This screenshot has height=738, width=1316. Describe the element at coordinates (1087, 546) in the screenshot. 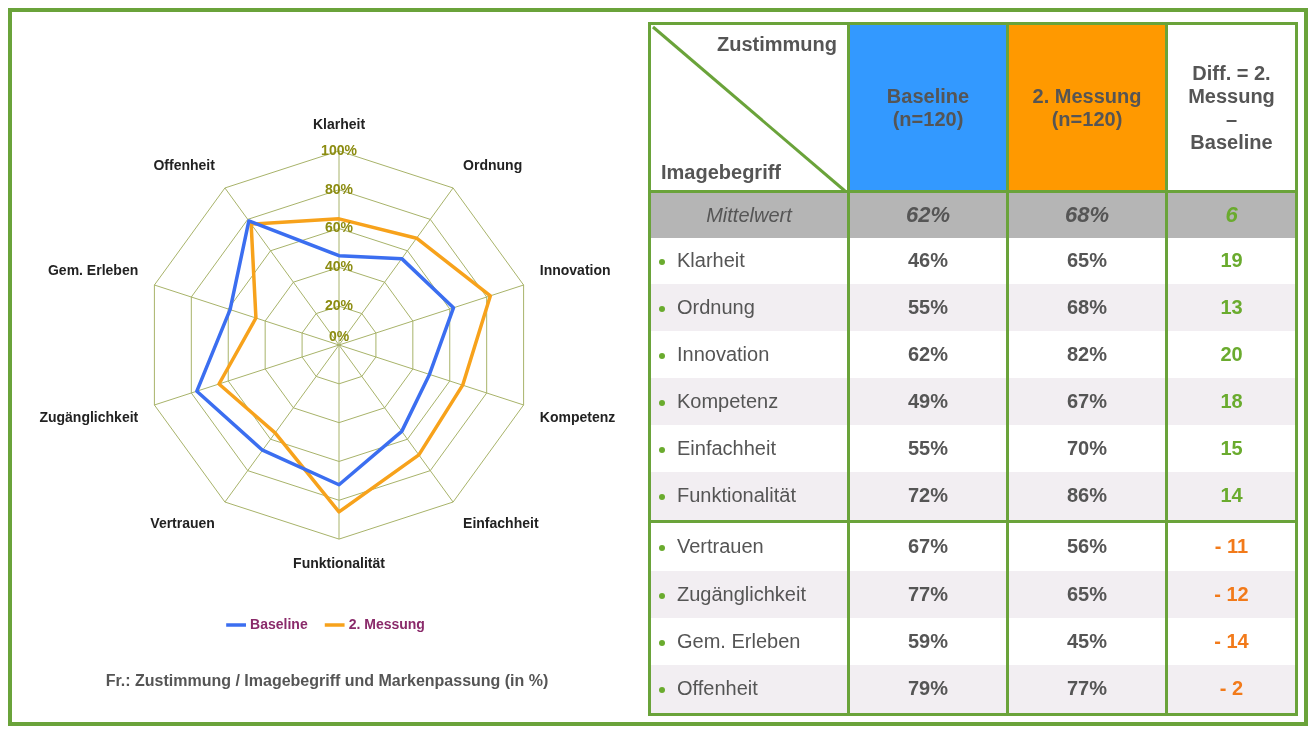

I see `text: 56%` at that location.